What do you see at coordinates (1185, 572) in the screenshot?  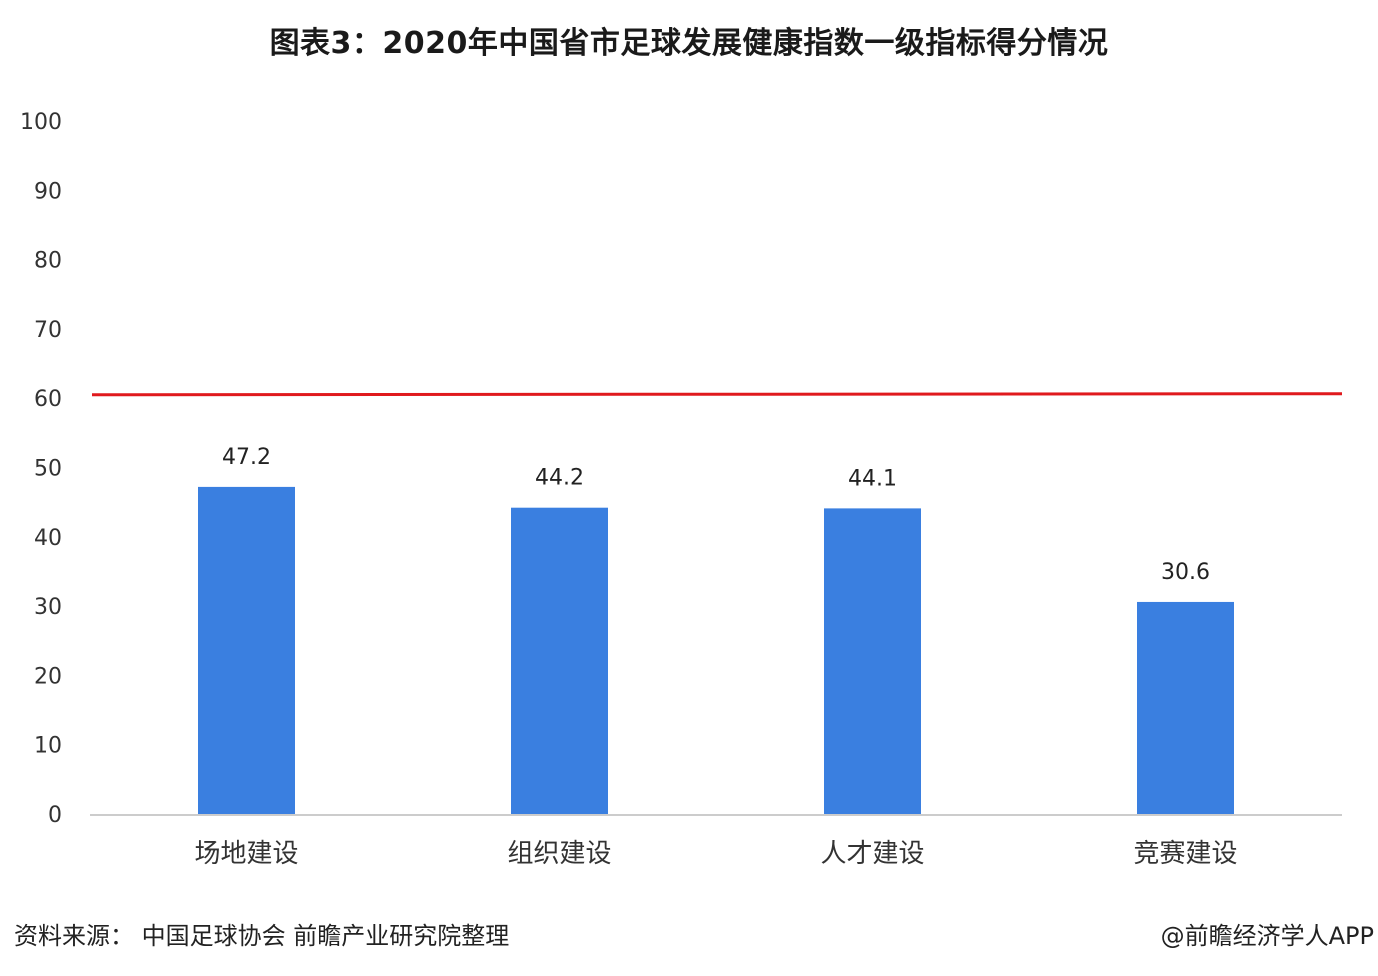 I see `bar-value-label: 30.6` at bounding box center [1185, 572].